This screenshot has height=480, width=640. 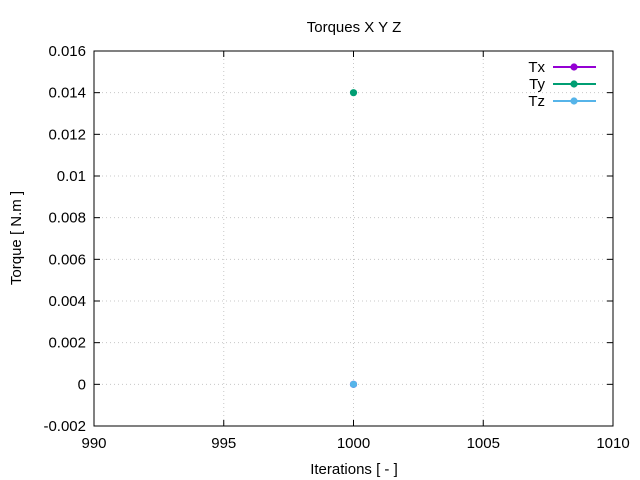 What do you see at coordinates (483, 443) in the screenshot?
I see `x-tick-label: 1005` at bounding box center [483, 443].